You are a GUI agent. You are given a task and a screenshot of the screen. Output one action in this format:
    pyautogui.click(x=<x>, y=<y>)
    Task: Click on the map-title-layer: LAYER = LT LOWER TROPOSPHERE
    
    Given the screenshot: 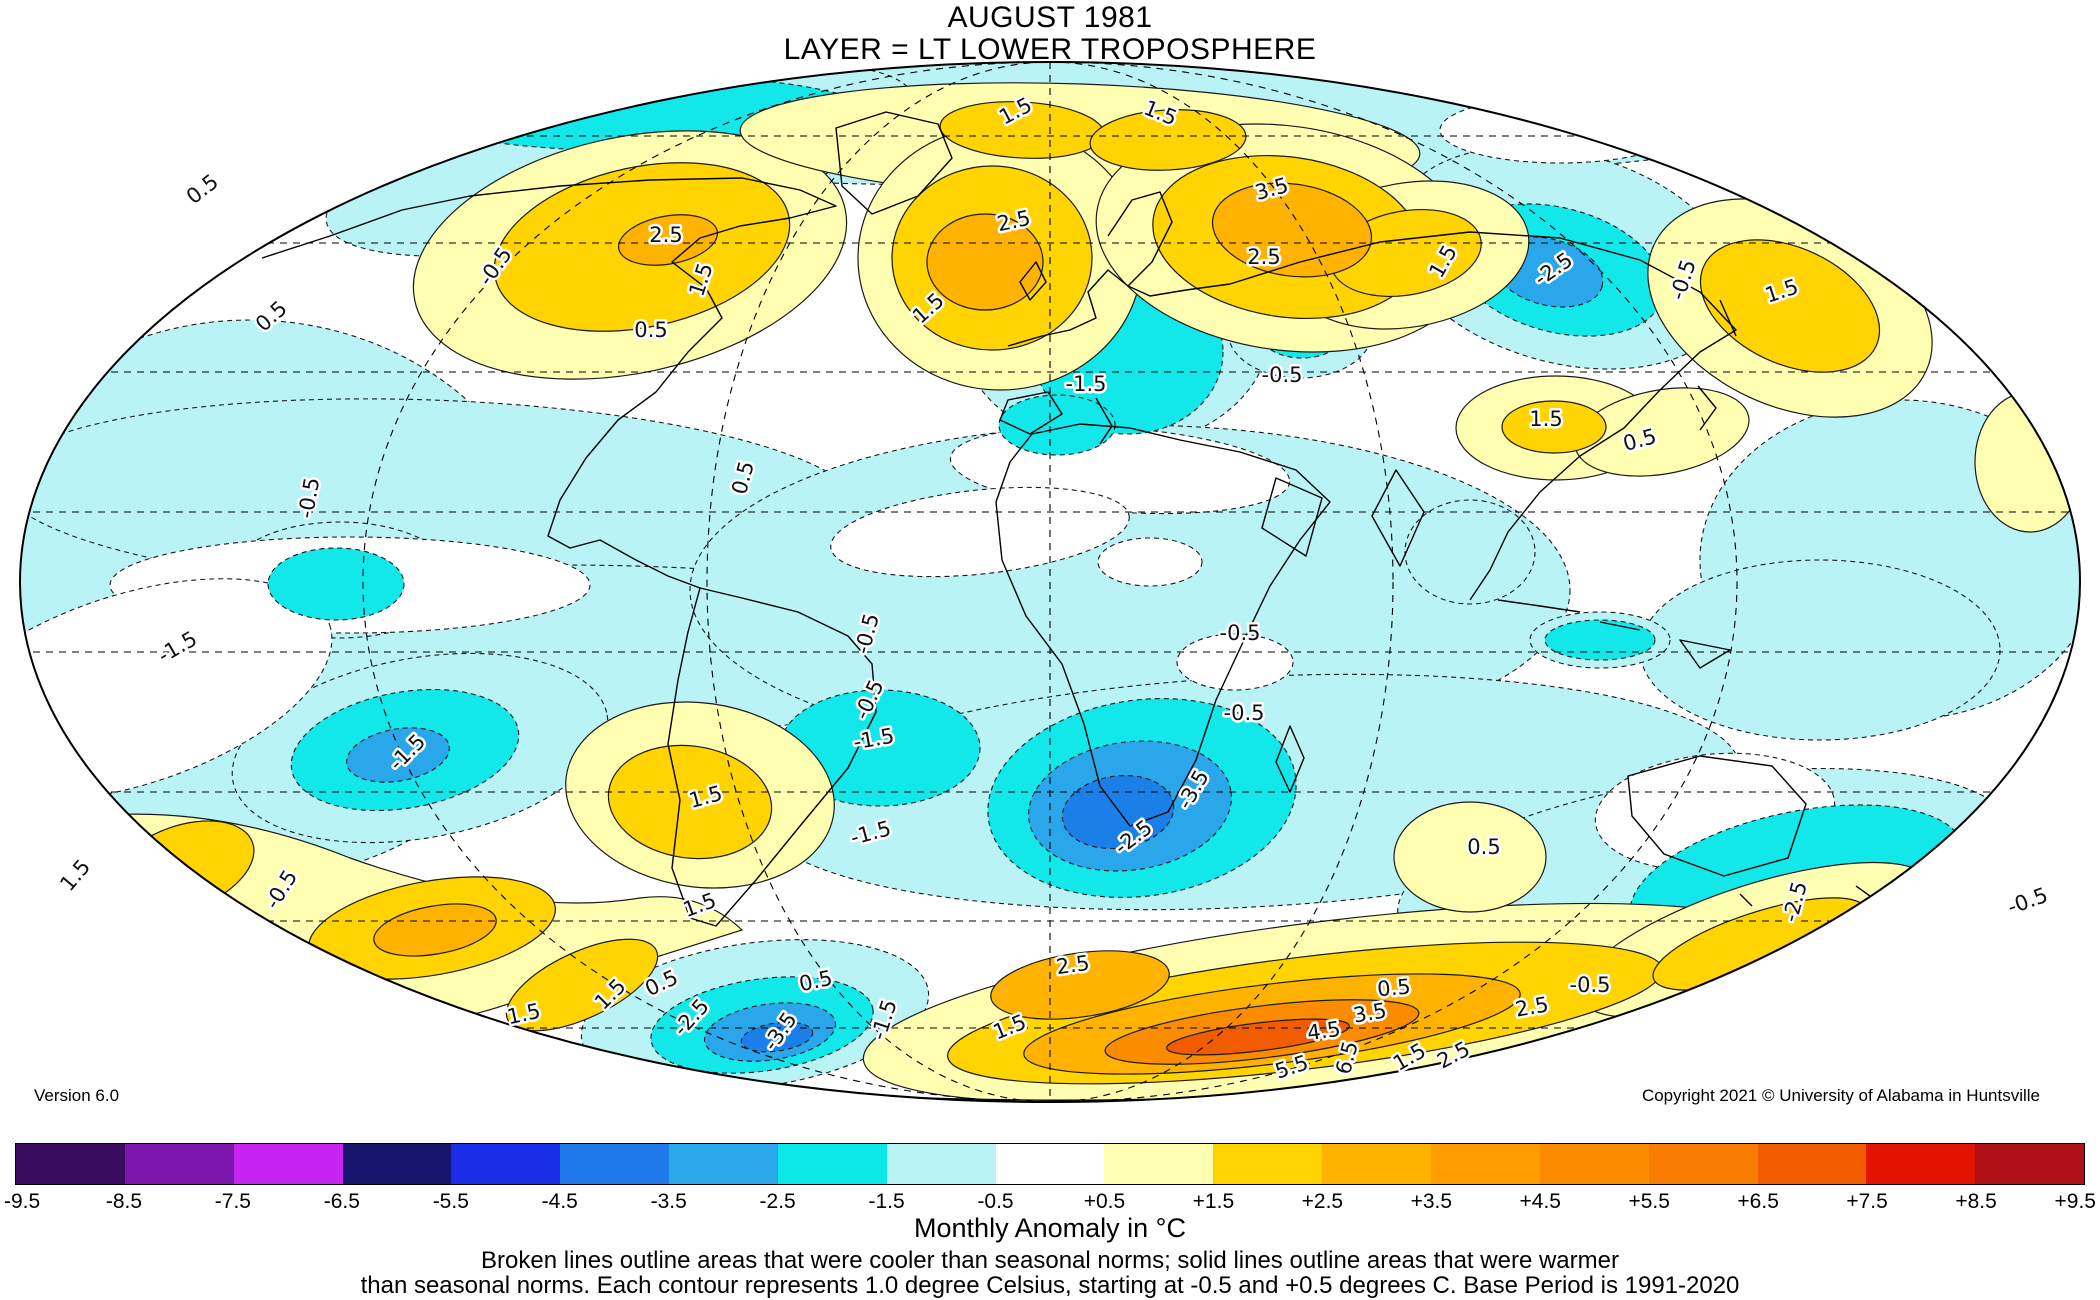 What is the action you would take?
    pyautogui.click(x=1050, y=50)
    